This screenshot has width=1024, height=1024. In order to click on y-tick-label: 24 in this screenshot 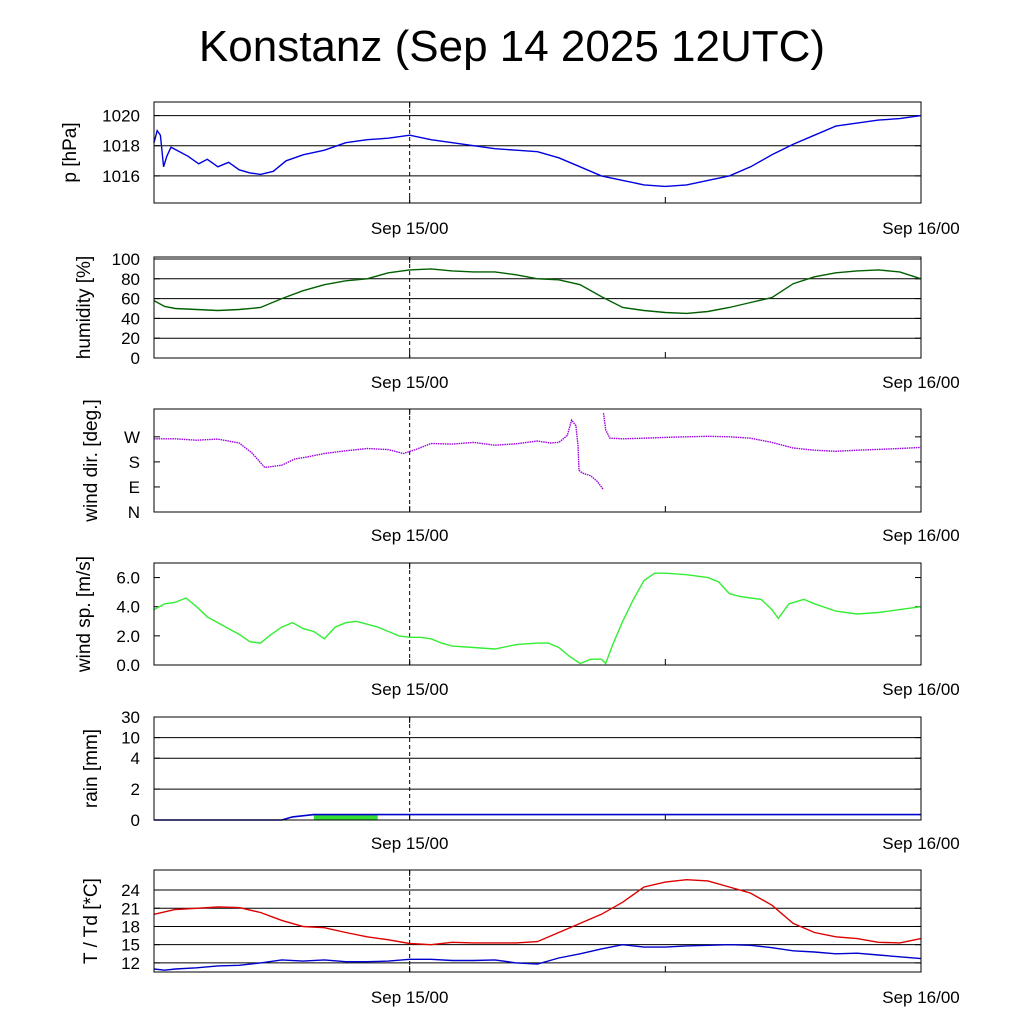, I will do `click(130, 890)`.